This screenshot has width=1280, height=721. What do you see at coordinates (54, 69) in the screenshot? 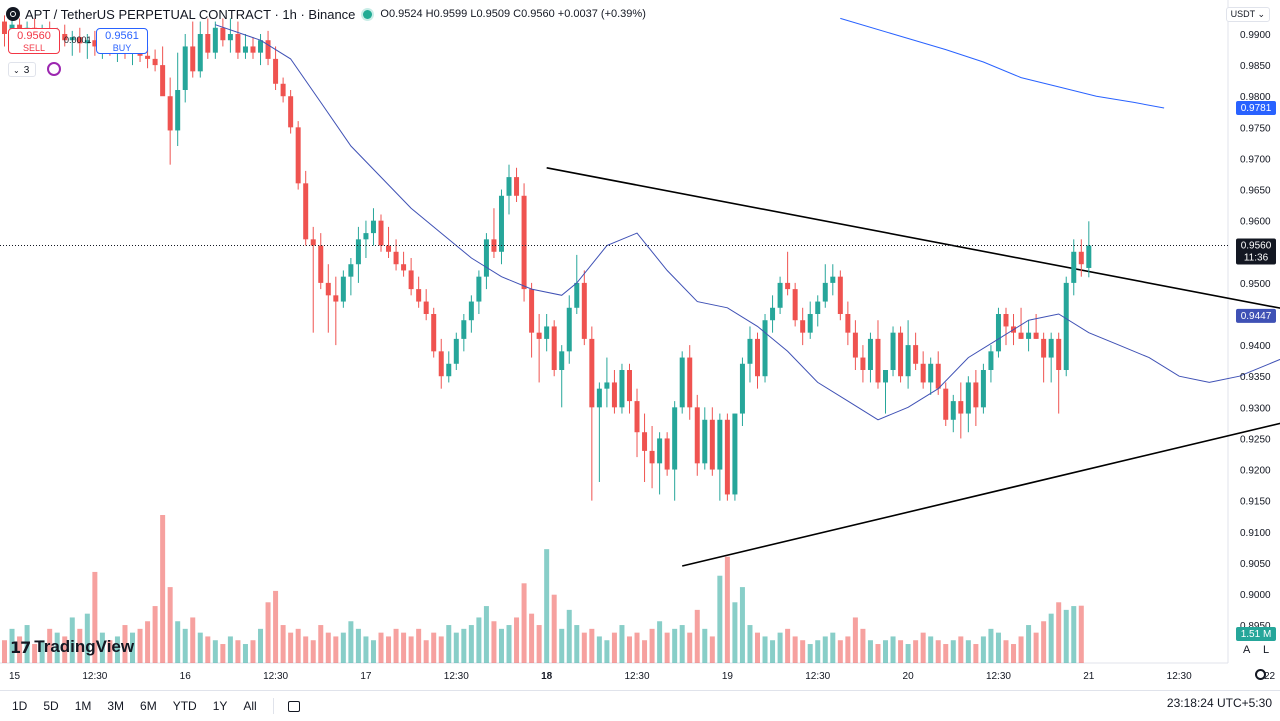
I see `refresh-icon` at bounding box center [54, 69].